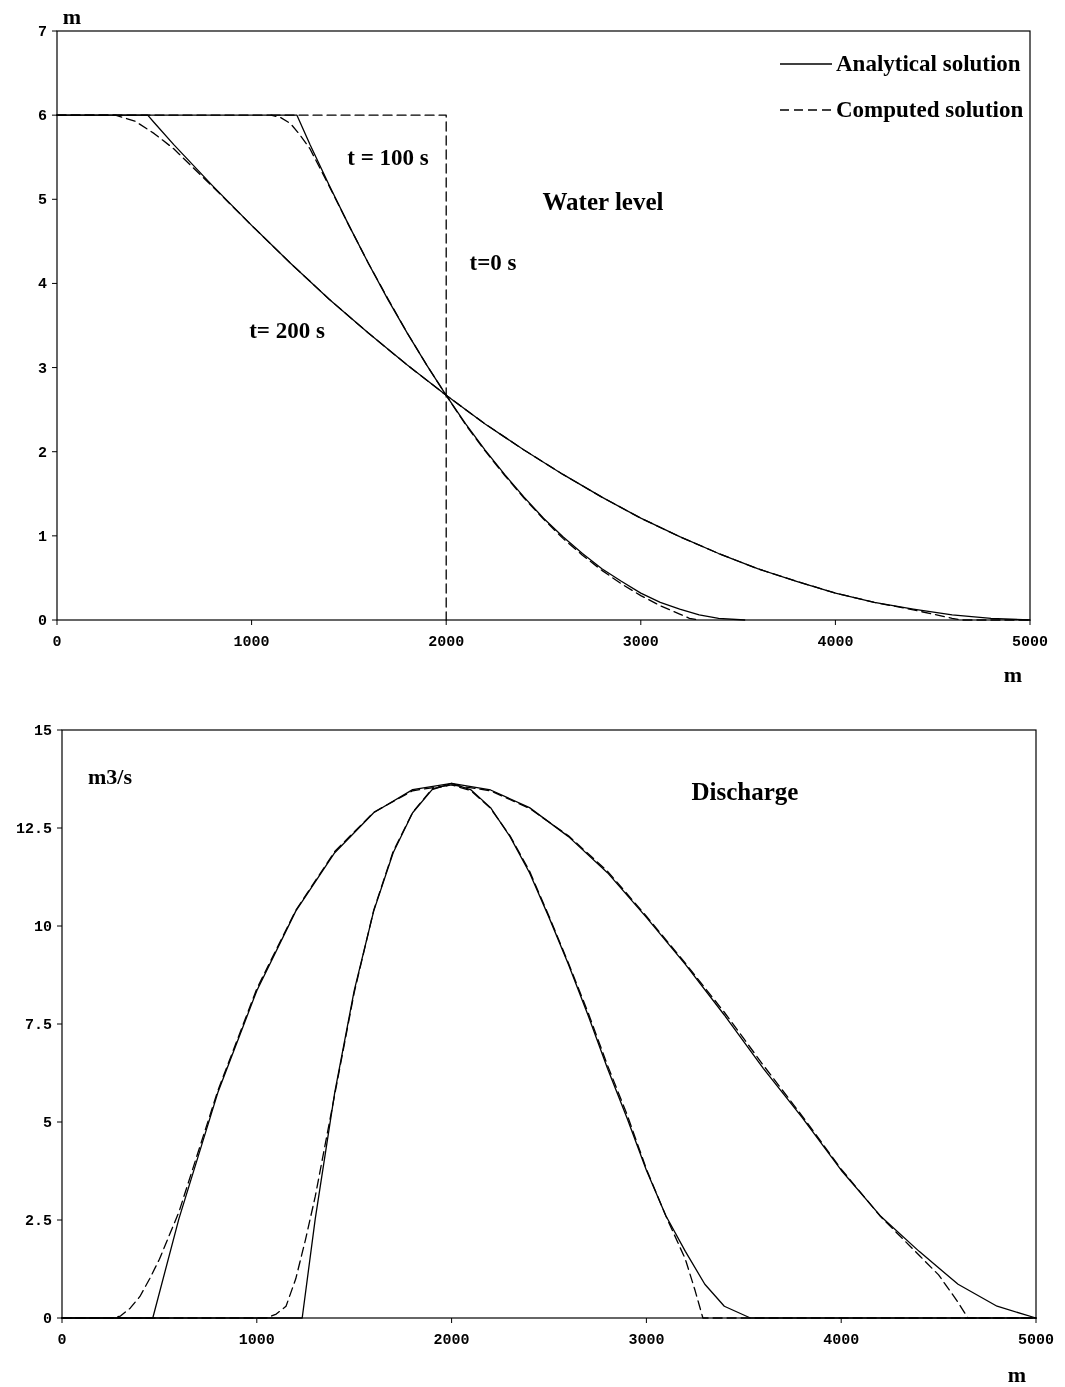  What do you see at coordinates (42, 453) in the screenshot?
I see `y-tick-label: 2` at bounding box center [42, 453].